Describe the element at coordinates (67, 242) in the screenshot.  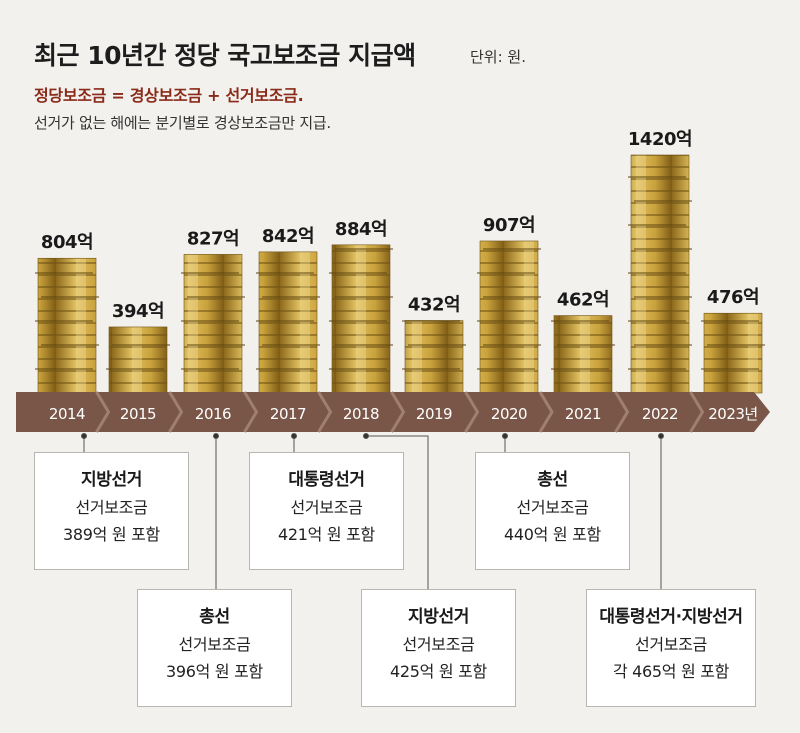
I see `value-label: 804억` at that location.